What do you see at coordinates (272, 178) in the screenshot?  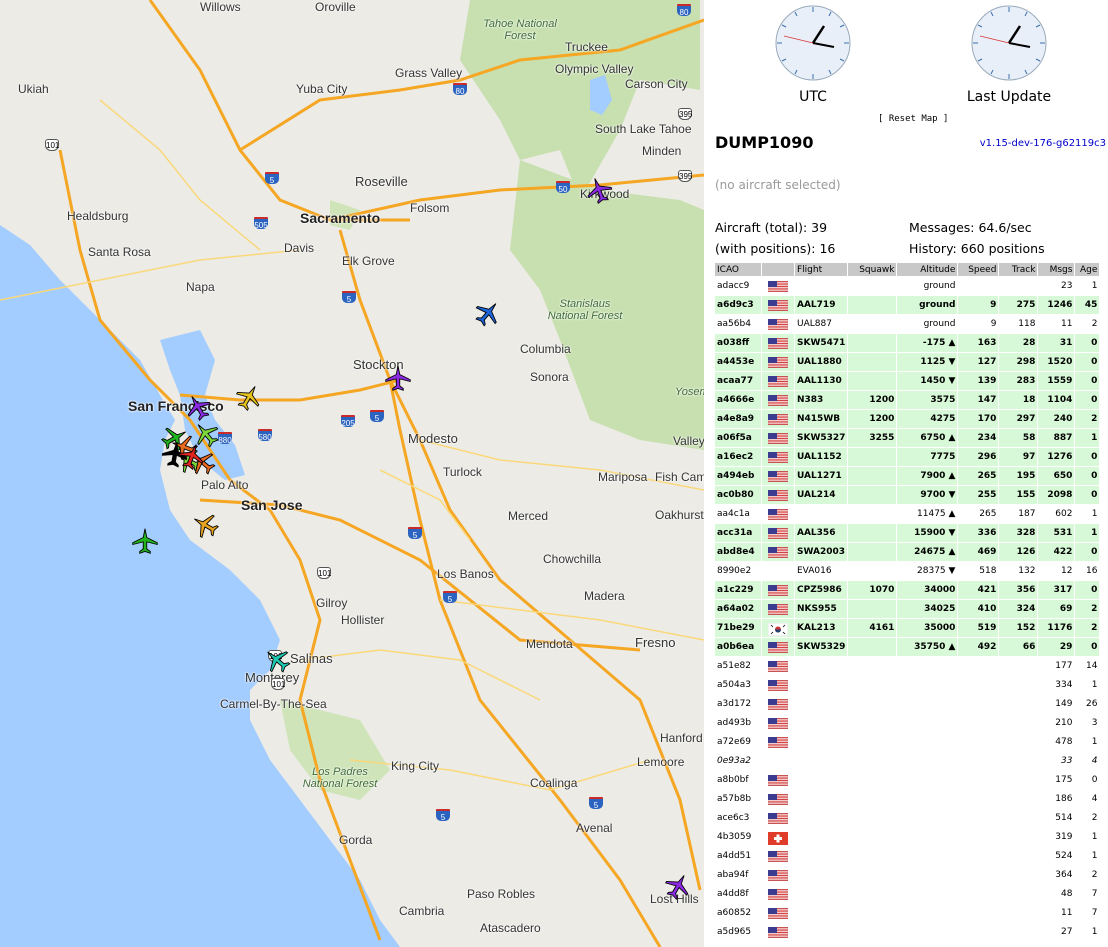 I see `highway-shield-icon: 5` at bounding box center [272, 178].